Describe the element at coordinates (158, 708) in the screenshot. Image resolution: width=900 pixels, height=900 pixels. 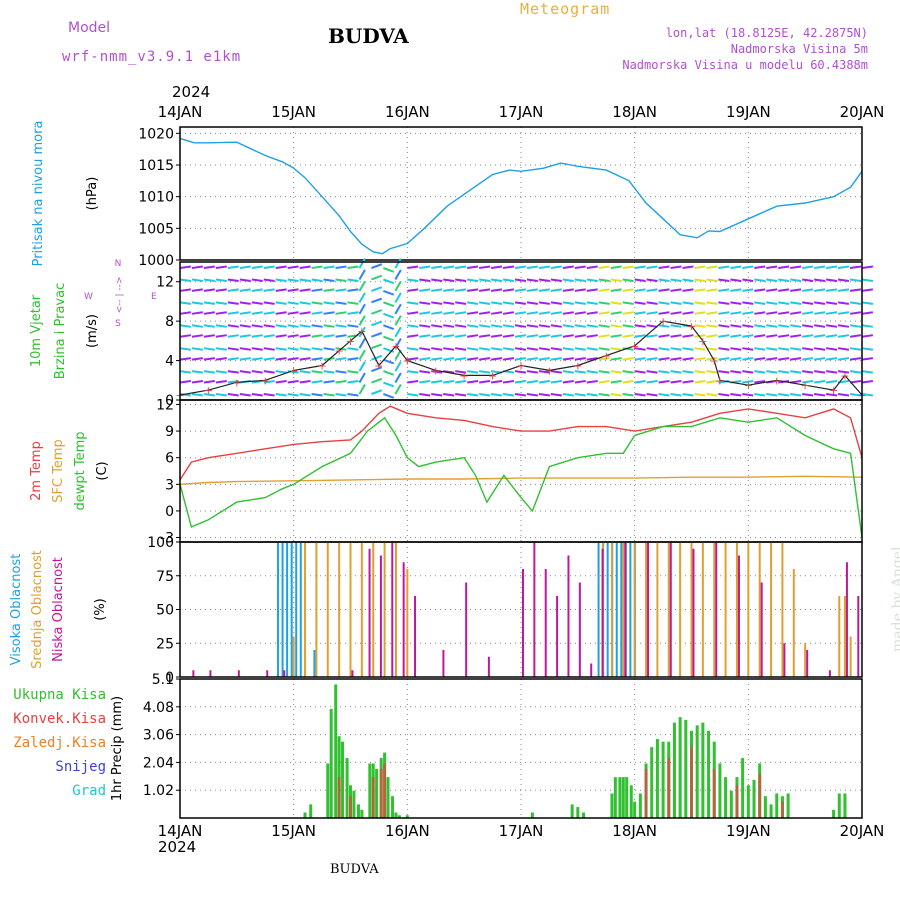
I see `precipitation-ytick-label: 4.08` at that location.